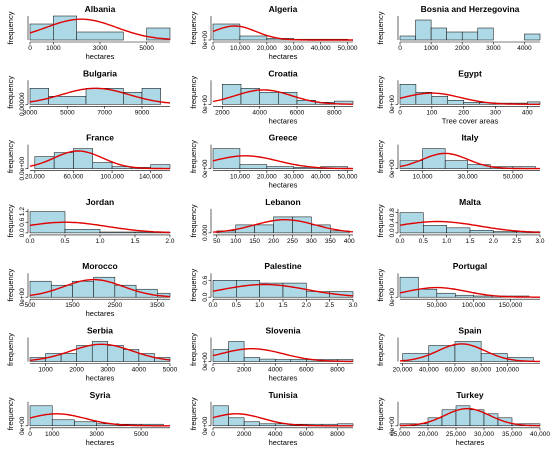  Describe the element at coordinates (283, 9) in the screenshot. I see `chart-title: Algeria` at that location.